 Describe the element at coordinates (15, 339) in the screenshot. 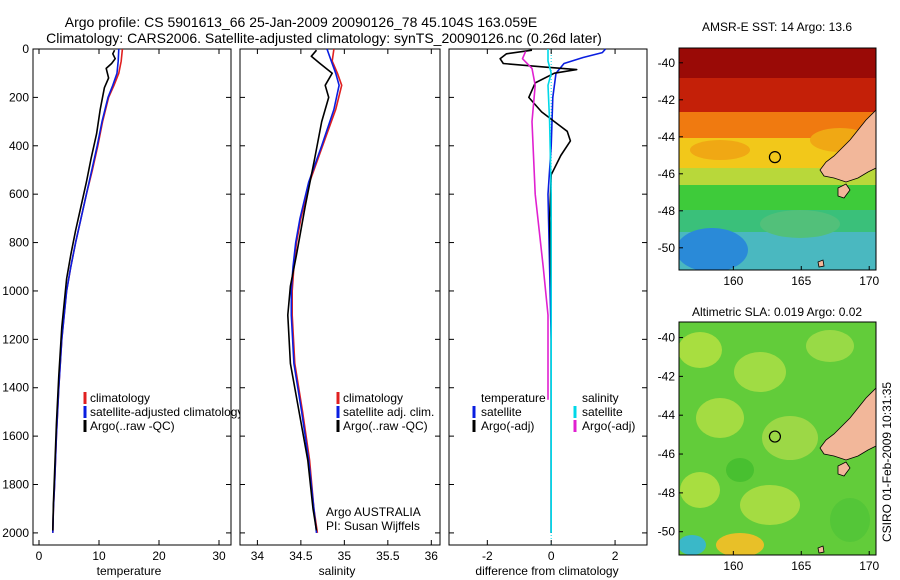

I see `y-tick-label: 1200` at that location.